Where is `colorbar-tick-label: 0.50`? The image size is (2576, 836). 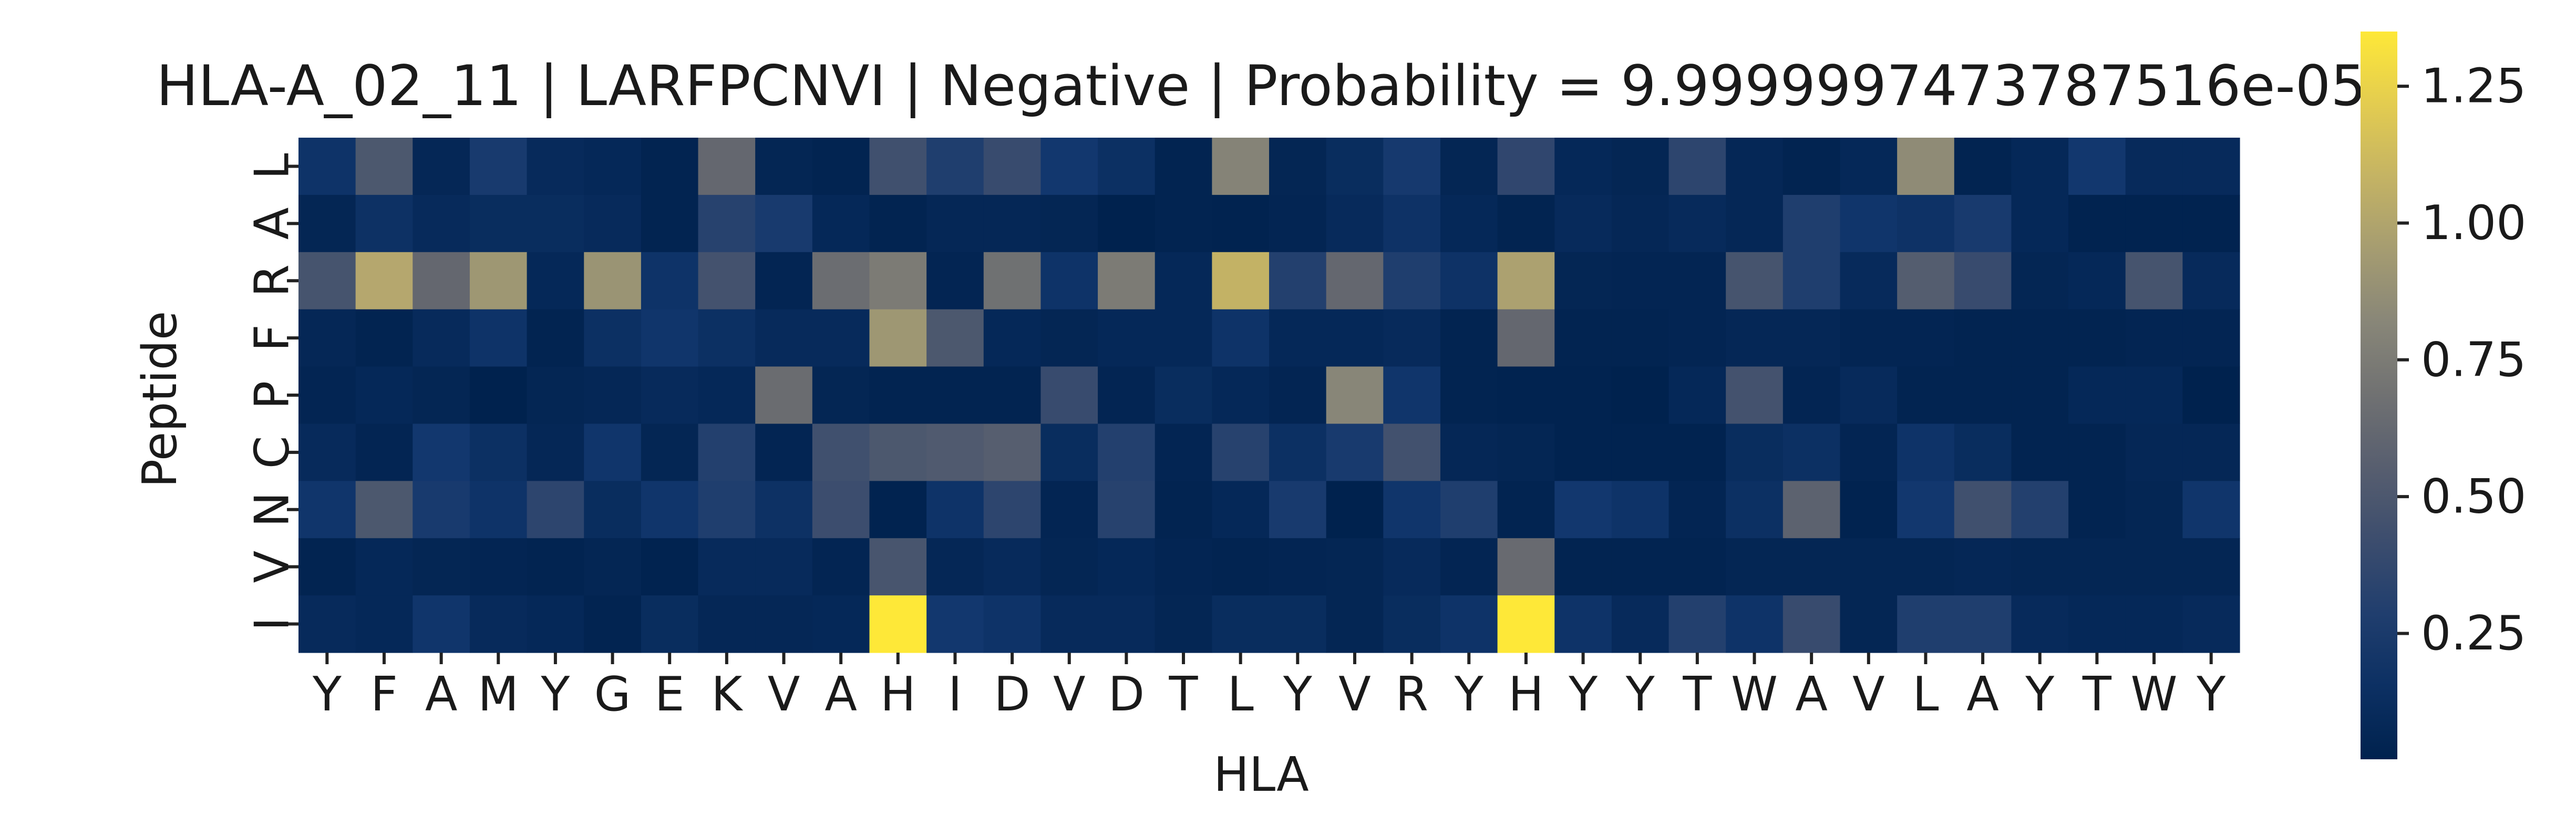 colorbar-tick-label: 0.50 is located at coordinates (2473, 496).